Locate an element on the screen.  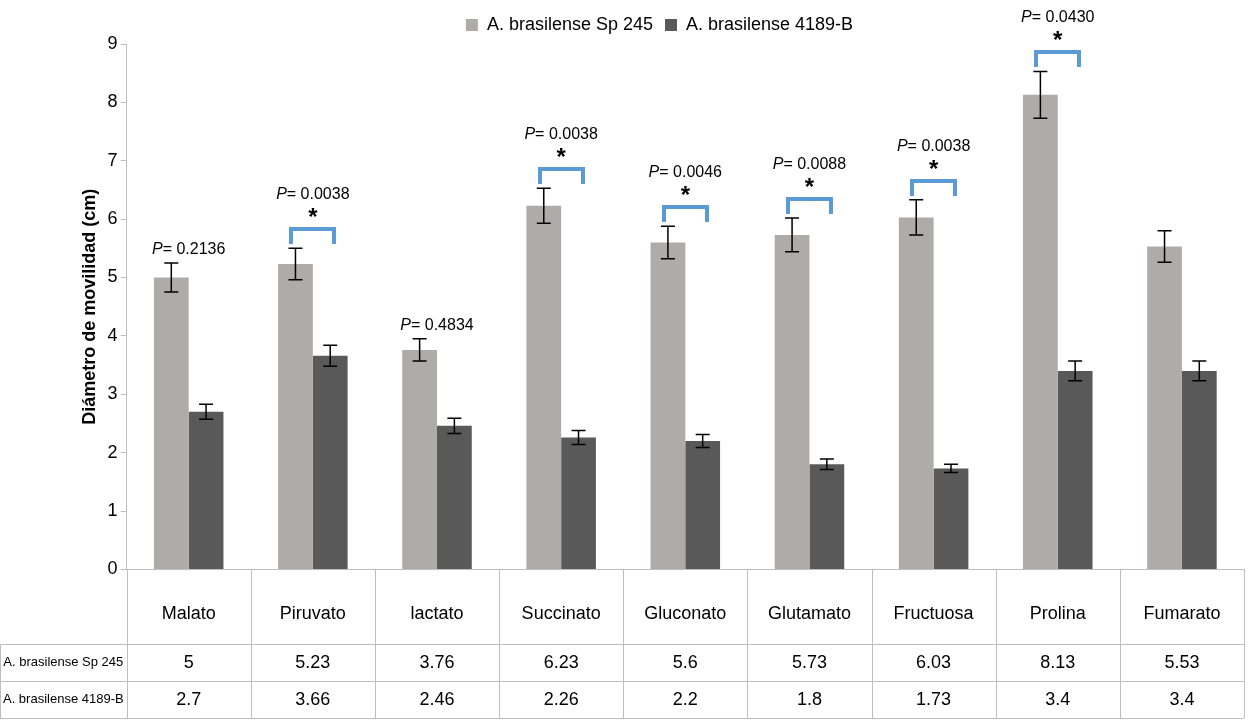
x-tick-label: lactato is located at coordinates (437, 613).